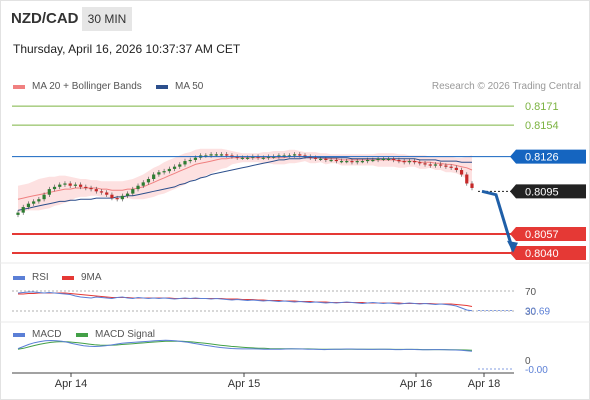 The height and width of the screenshot is (400, 590). I want to click on time-axis-label: Apr 15, so click(244, 384).